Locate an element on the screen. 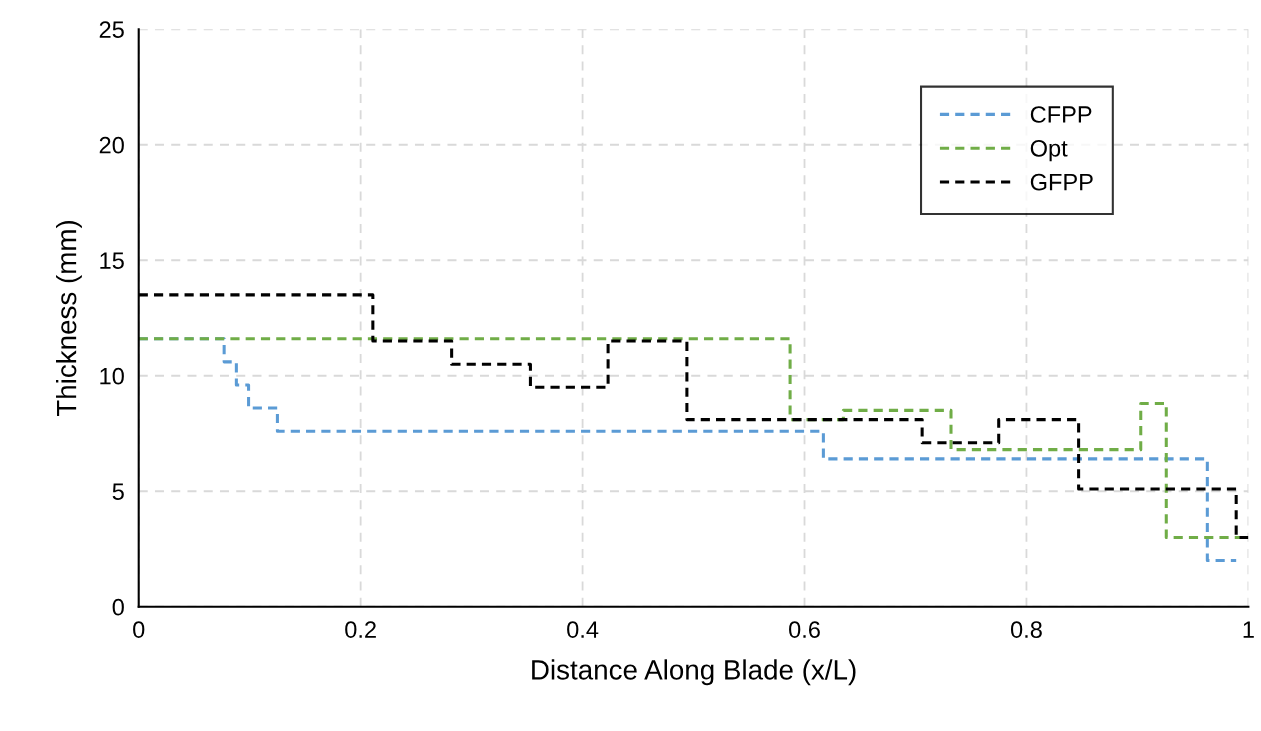 The height and width of the screenshot is (731, 1261). y-tick-label: 10 is located at coordinates (112, 376).